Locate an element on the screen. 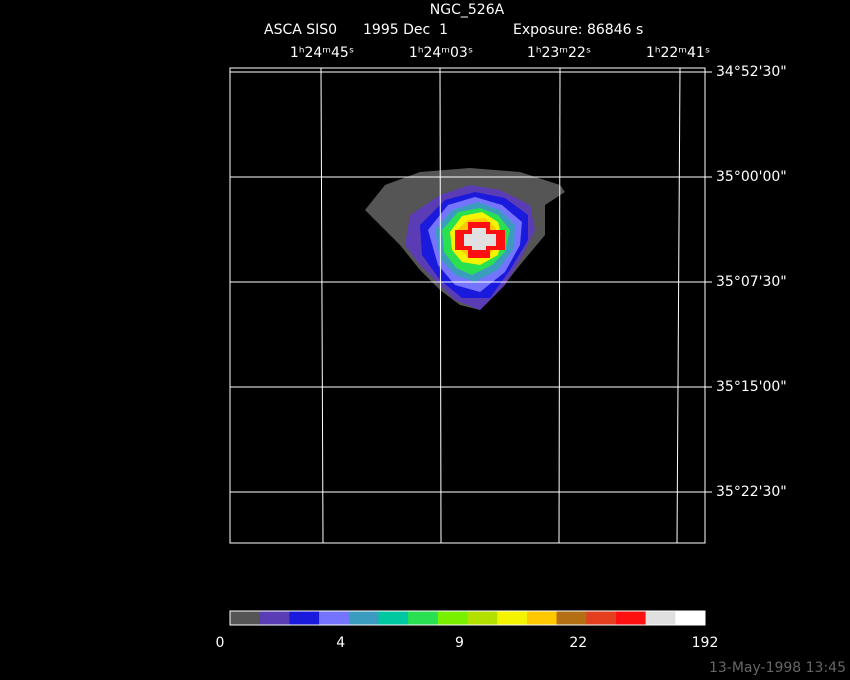  ra-label: 1ʰ24ᵐ03ˢ is located at coordinates (441, 53).